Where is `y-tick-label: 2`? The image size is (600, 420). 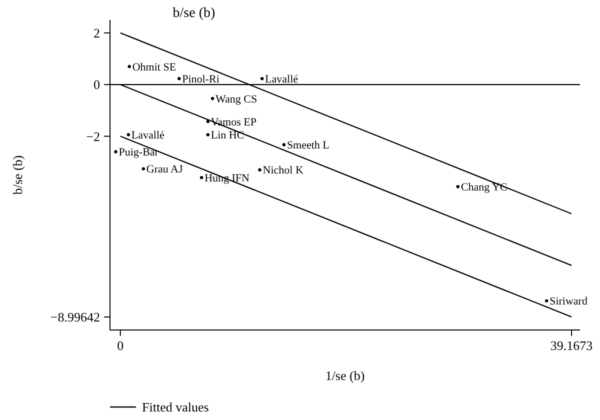
y-tick-label: 2 is located at coordinates (97, 32).